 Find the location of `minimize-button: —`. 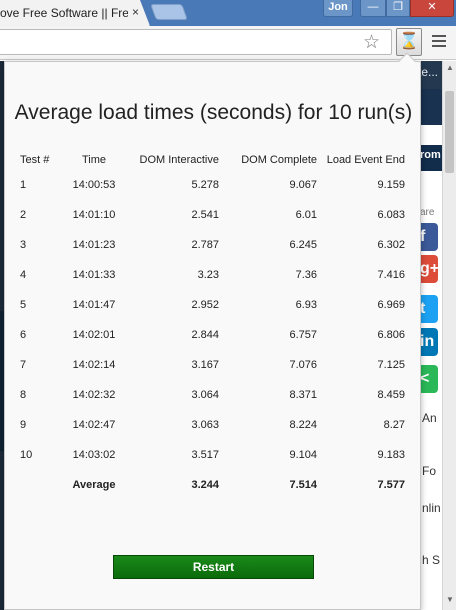

minimize-button: — is located at coordinates (373, 8).